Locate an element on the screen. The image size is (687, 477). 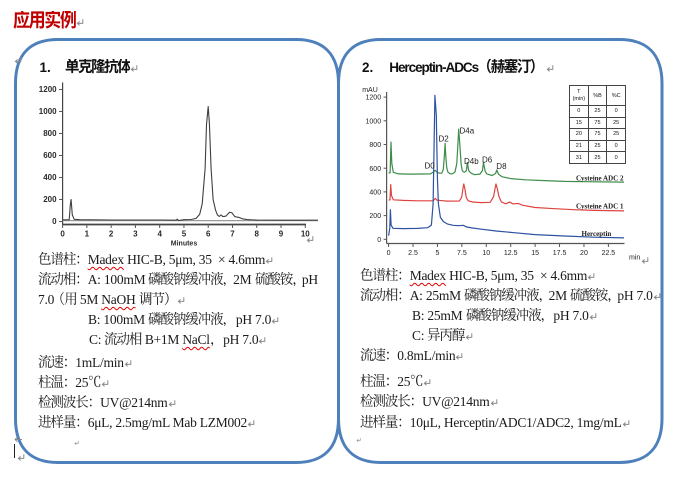
svg-text: Cysteine ADC 1 is located at coordinates (600, 207).